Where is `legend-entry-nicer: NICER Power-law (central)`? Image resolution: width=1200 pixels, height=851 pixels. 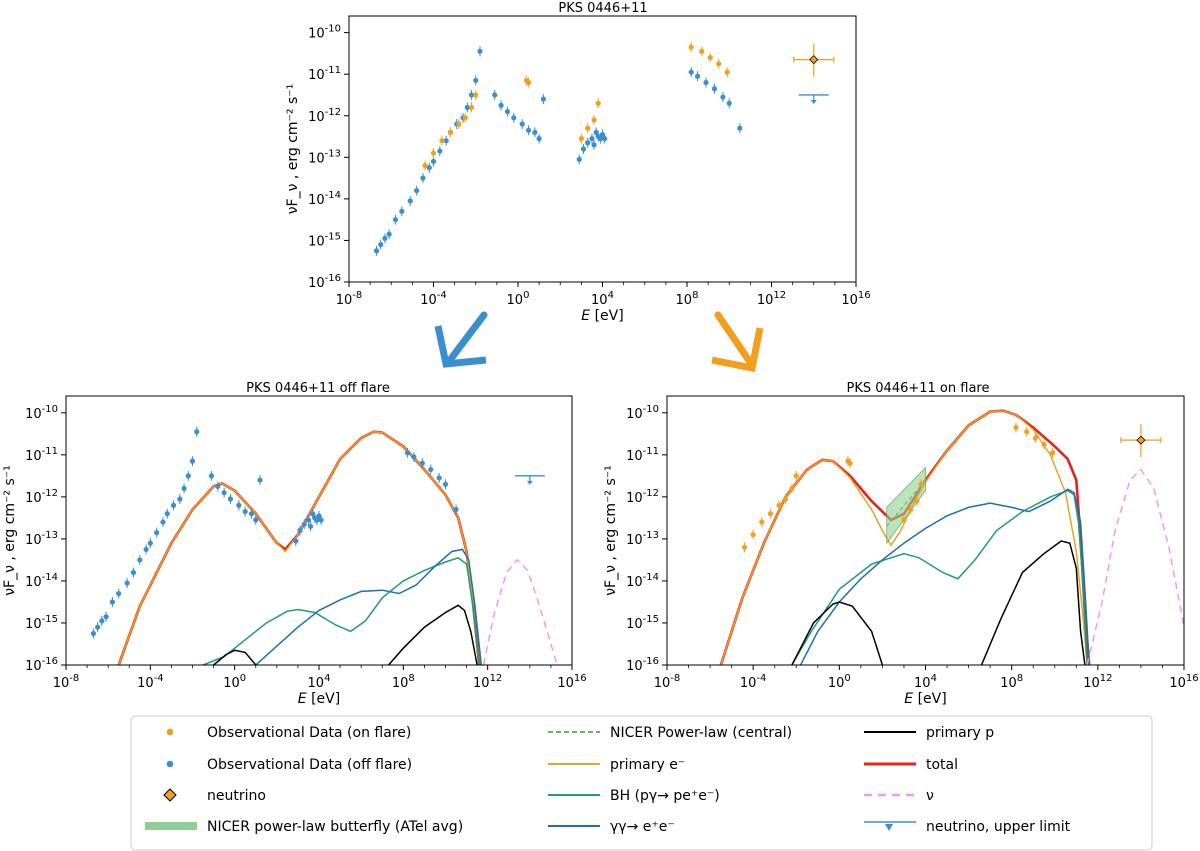 legend-entry-nicer: NICER Power-law (central) is located at coordinates (670, 733).